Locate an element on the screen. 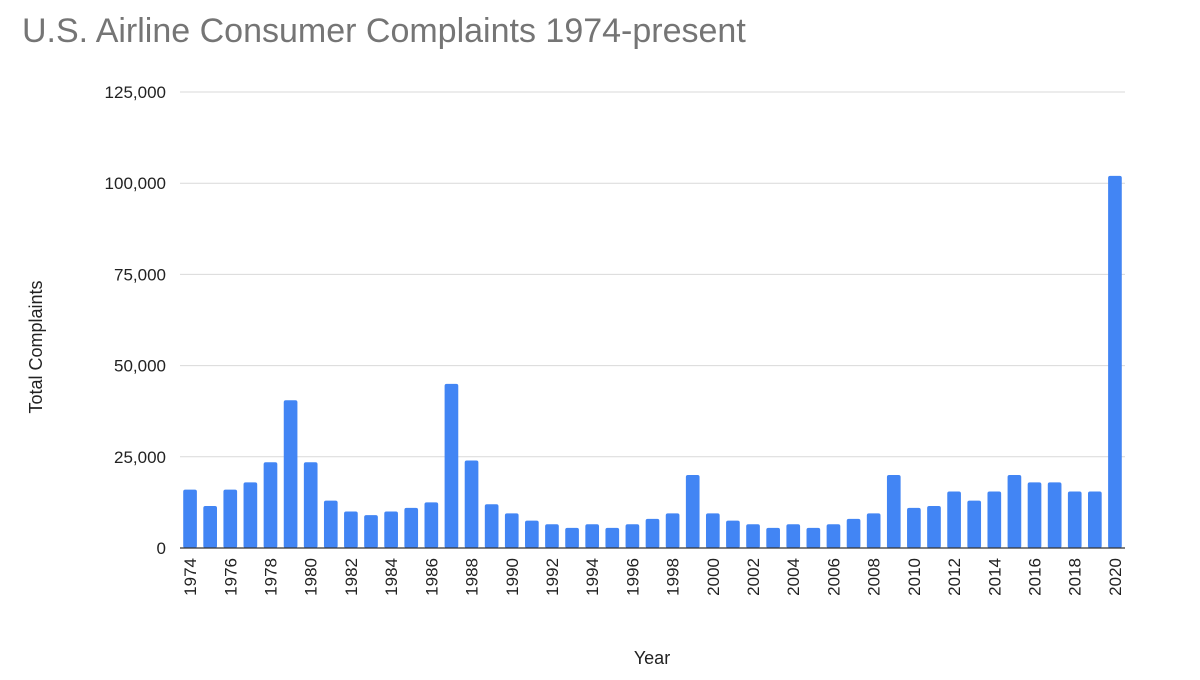 This screenshot has height=680, width=1200. bar-1984 is located at coordinates (391, 529).